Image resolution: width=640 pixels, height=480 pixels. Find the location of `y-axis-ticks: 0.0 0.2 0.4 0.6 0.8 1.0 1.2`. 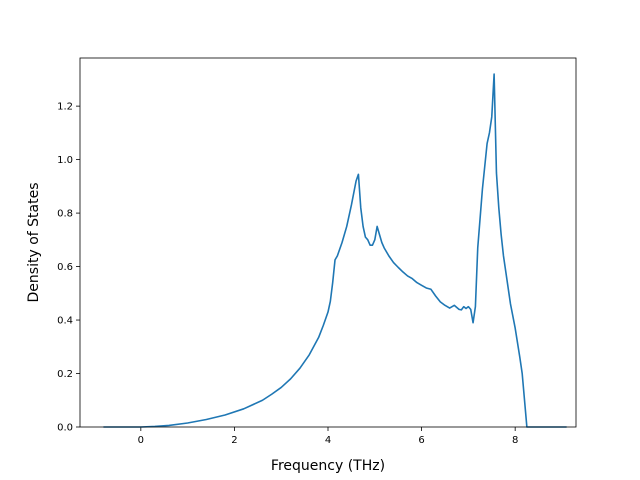

y-axis-ticks: 0.0 0.2 0.4 0.6 0.8 1.0 1.2 is located at coordinates (68, 268).